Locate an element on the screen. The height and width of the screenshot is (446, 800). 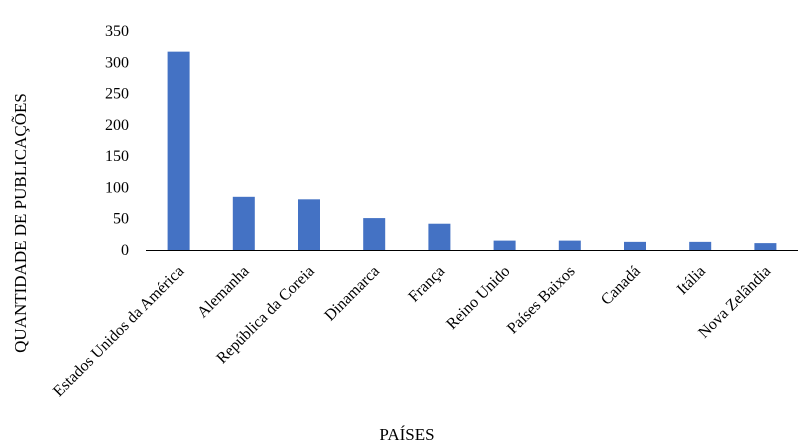
y-tick-label: 200 is located at coordinates (117, 125).